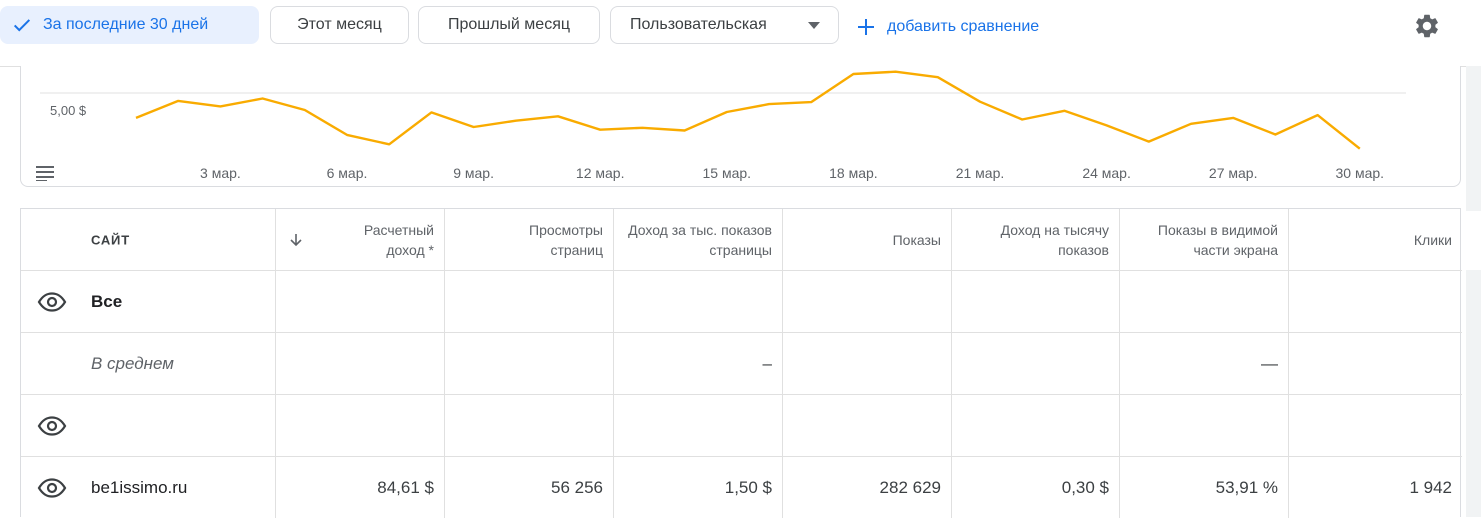 The height and width of the screenshot is (518, 1481). Describe the element at coordinates (359, 239) in the screenshot. I see `header-revenue: Расчетный доход *` at that location.